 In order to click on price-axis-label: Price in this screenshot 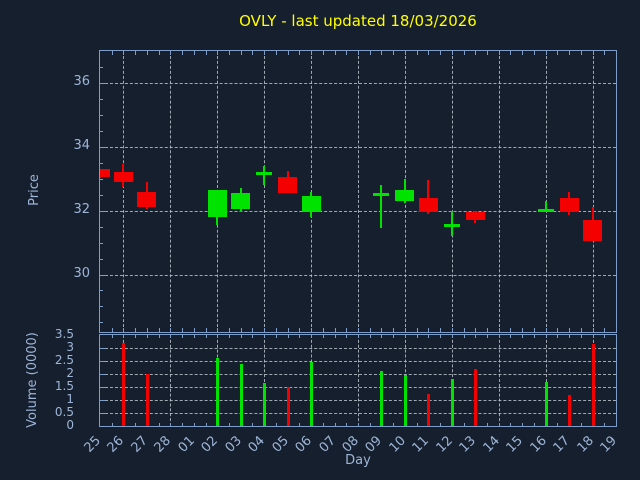, I will do `click(34, 190)`.